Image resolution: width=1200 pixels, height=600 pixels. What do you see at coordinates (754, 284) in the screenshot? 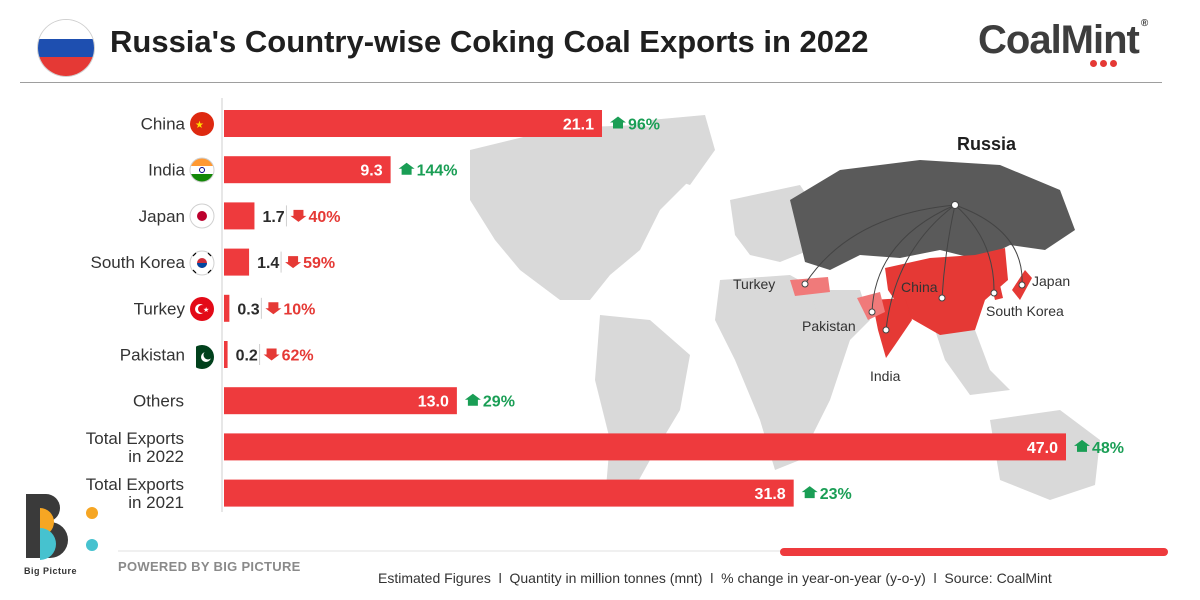
I see `map-label-turkey: Turkey` at bounding box center [754, 284].